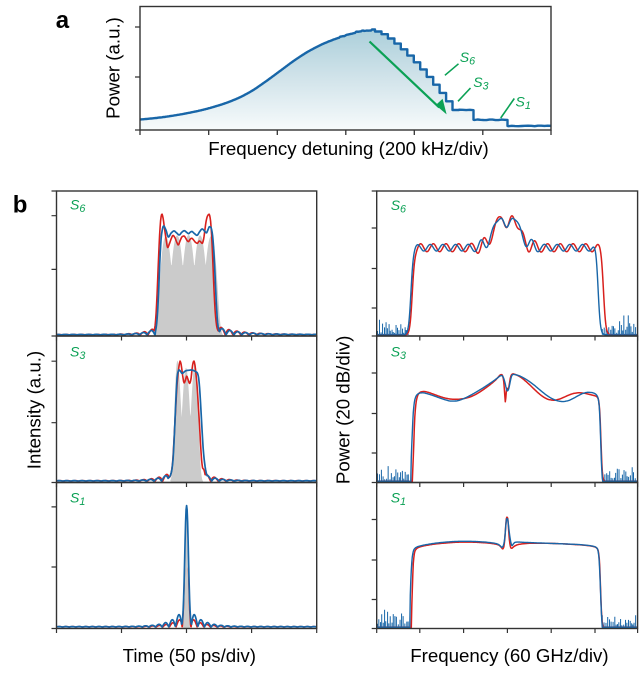 This screenshot has height=676, width=640. What do you see at coordinates (343, 410) in the screenshot?
I see `svg-text: Power (20 dB/div)` at bounding box center [343, 410].